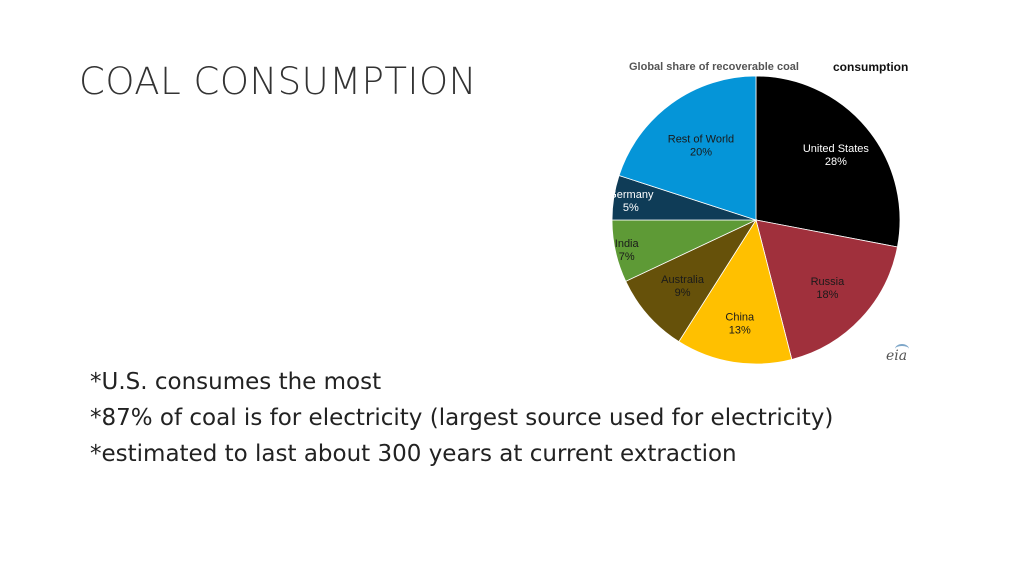  Describe the element at coordinates (627, 257) in the screenshot. I see `pie-value-india: 7%` at that location.